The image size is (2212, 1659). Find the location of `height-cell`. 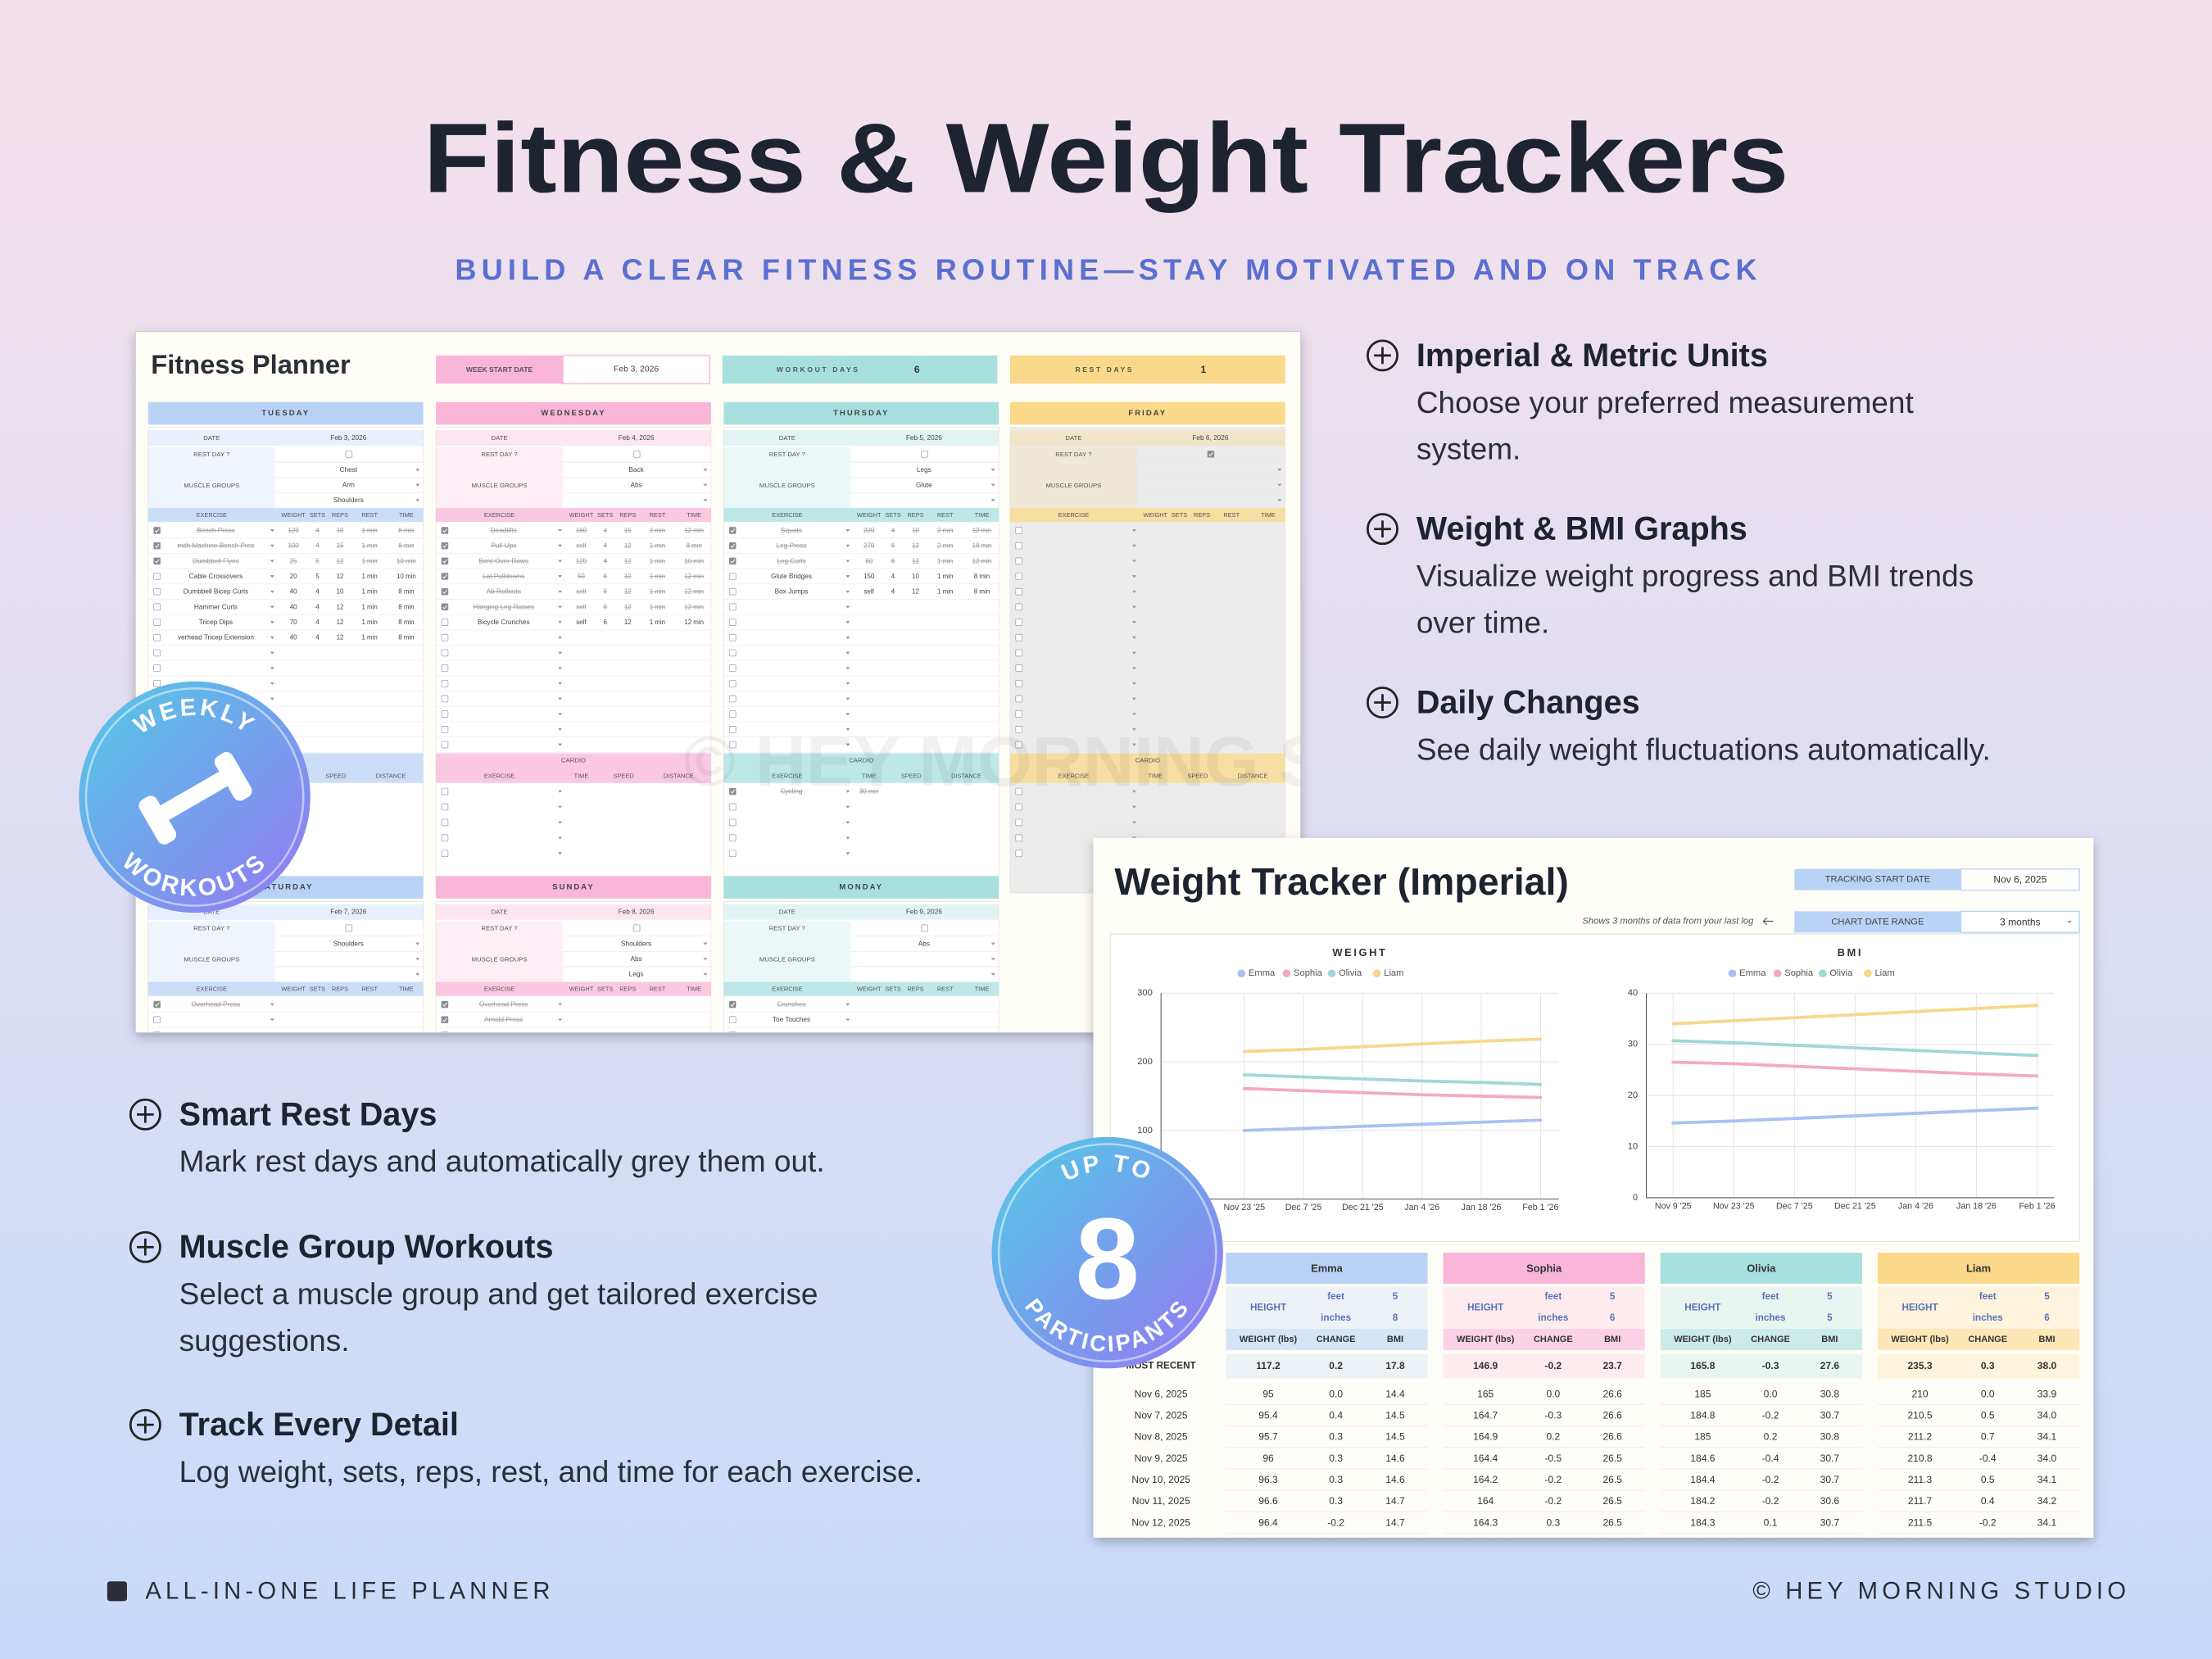

height-cell is located at coordinates (1544, 1308).